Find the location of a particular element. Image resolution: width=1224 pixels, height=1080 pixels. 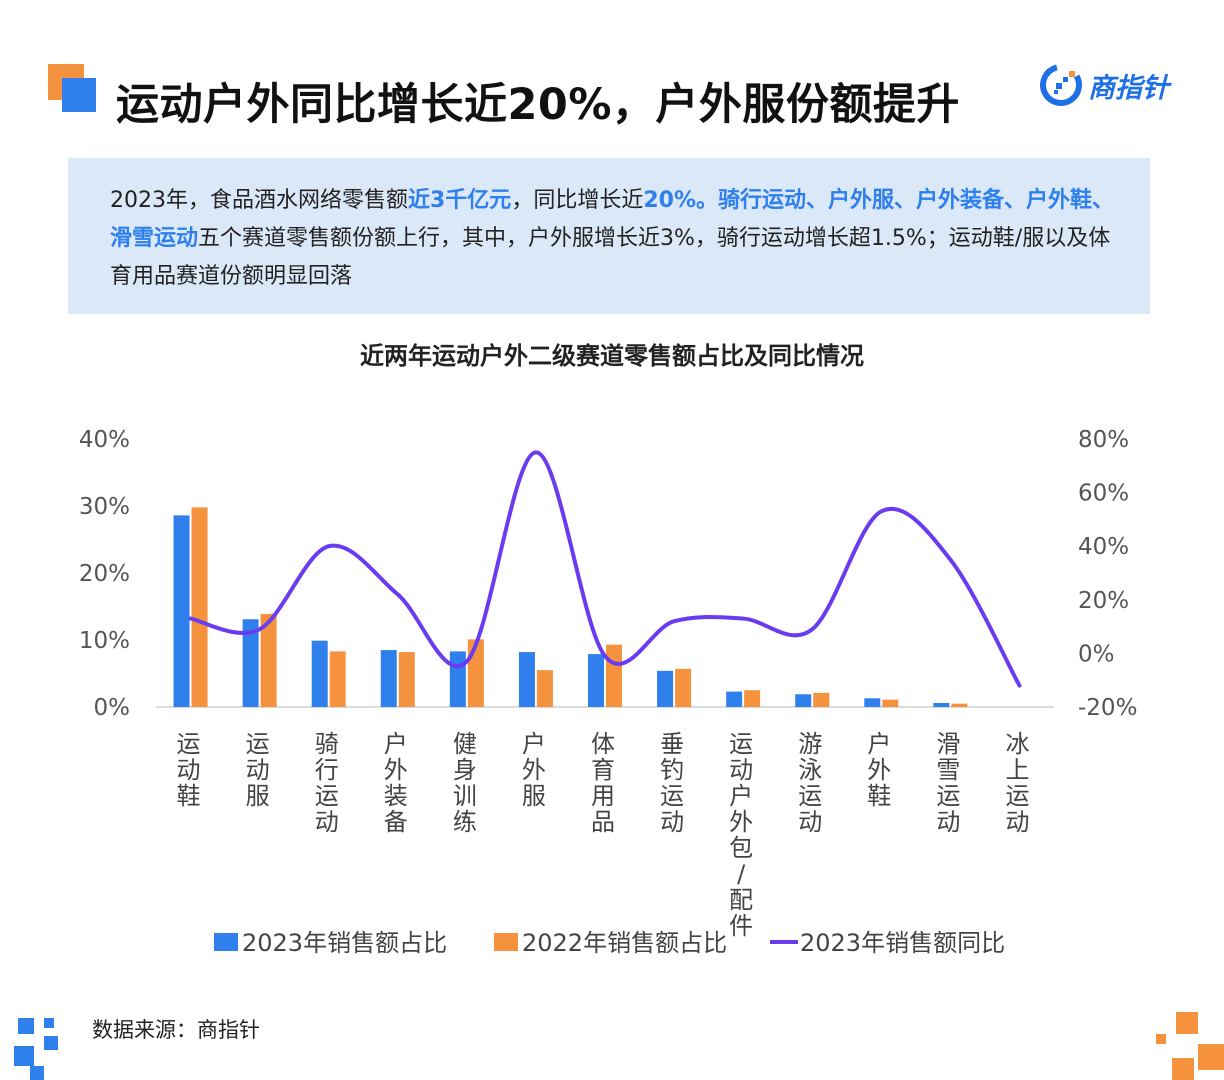

category-label-char: 装 is located at coordinates (396, 796).